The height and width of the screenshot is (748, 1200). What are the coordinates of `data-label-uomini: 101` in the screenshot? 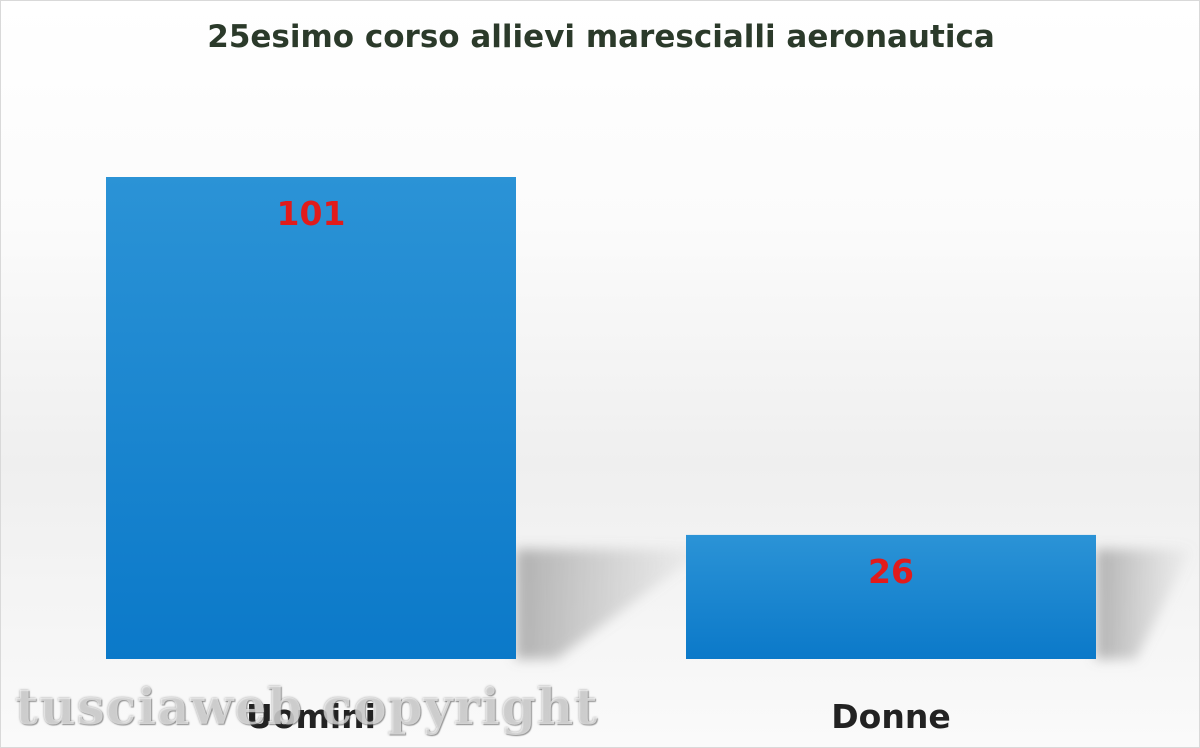 It's located at (311, 213).